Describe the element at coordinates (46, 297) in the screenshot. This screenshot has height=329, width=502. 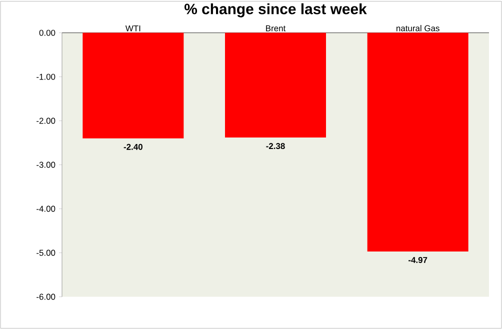
I see `y-tick-label: -6.00` at that location.